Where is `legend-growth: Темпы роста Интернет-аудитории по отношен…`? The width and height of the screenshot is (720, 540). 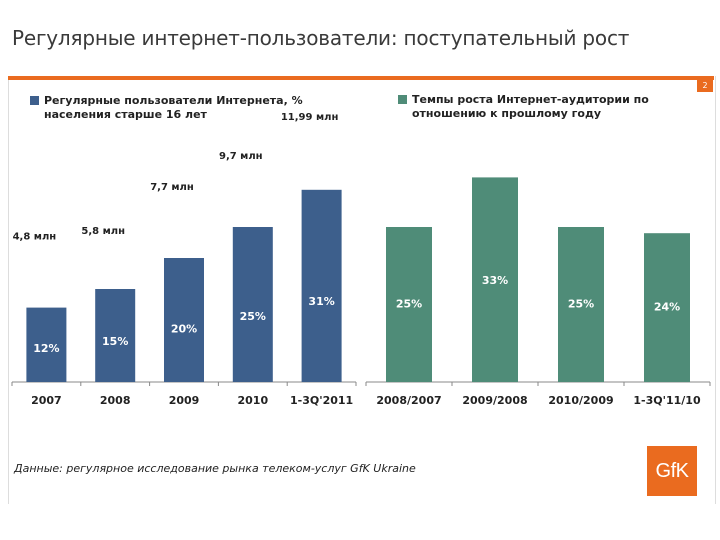 legend-growth: Темпы роста Интернет-аудитории по отношен… is located at coordinates (530, 106).